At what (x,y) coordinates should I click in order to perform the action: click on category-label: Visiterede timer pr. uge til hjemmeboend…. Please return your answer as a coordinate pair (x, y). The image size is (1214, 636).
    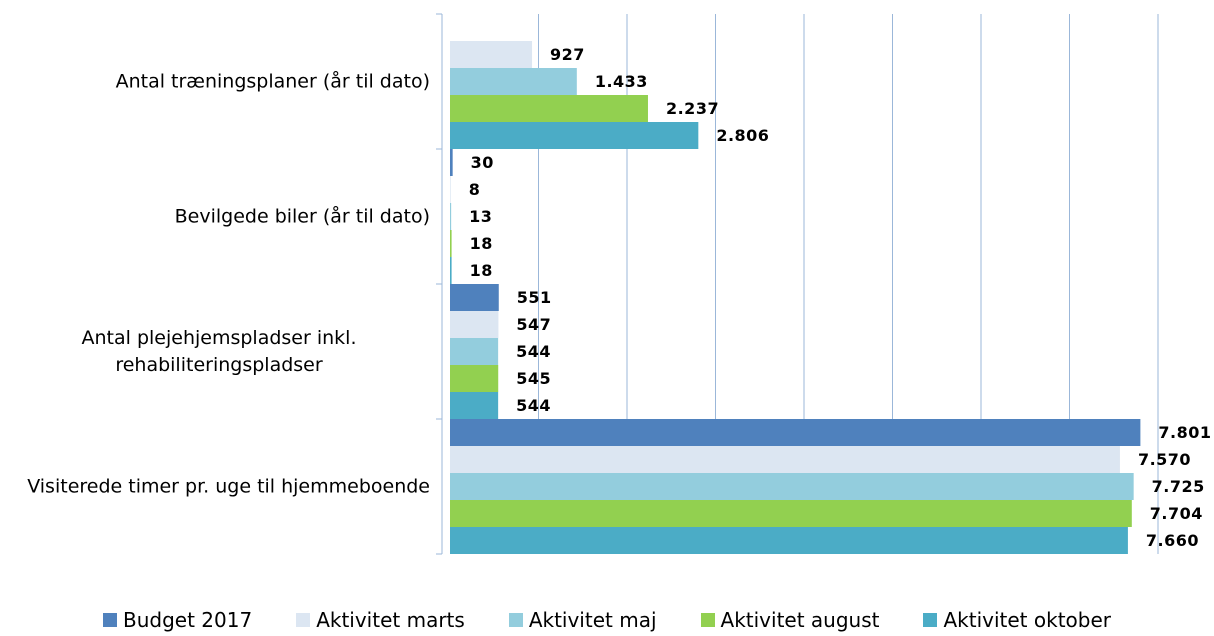
    Looking at the image, I should click on (219, 486).